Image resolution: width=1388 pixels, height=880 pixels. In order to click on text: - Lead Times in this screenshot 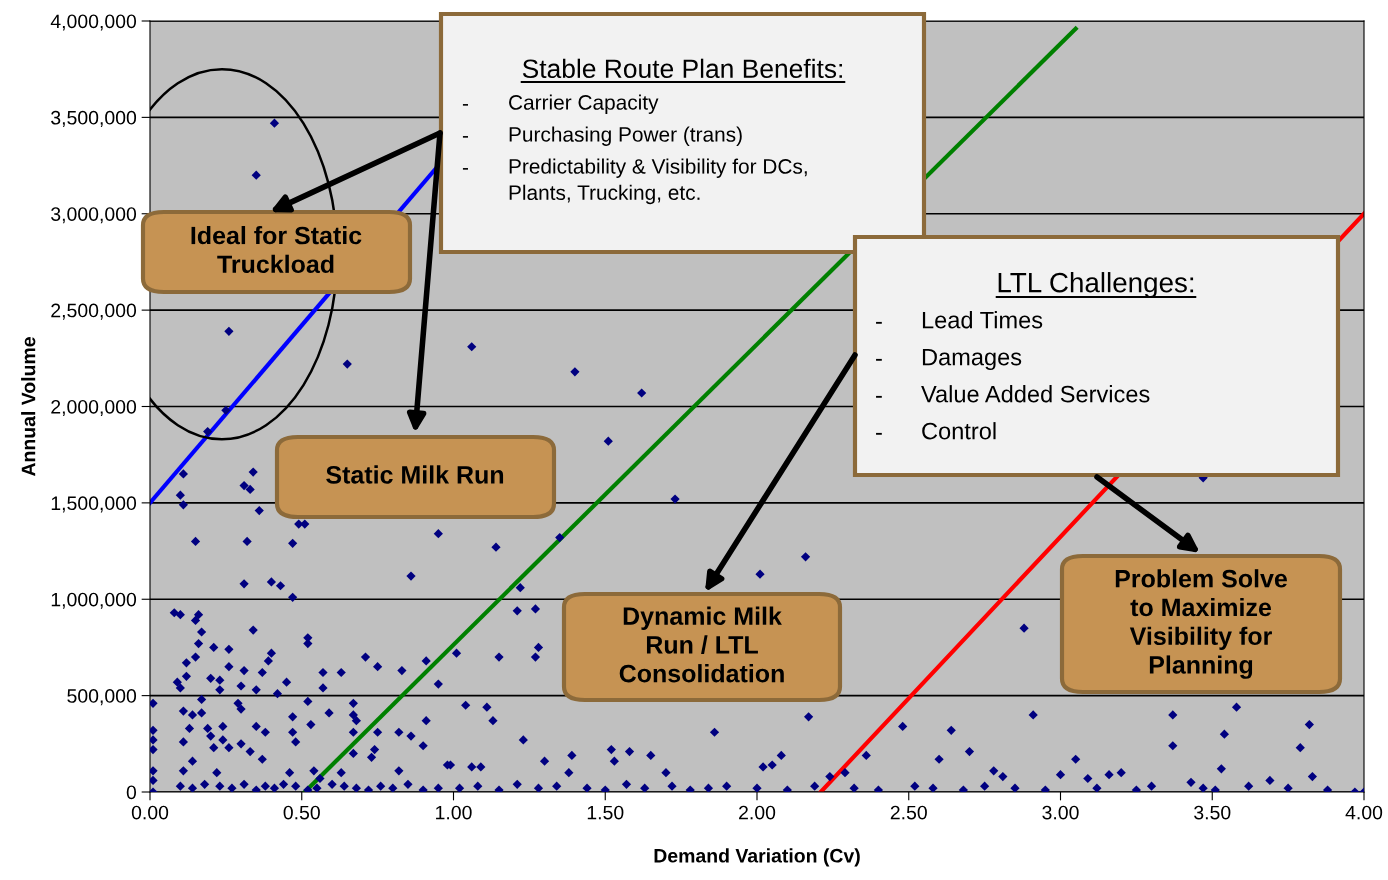, I will do `click(959, 320)`.